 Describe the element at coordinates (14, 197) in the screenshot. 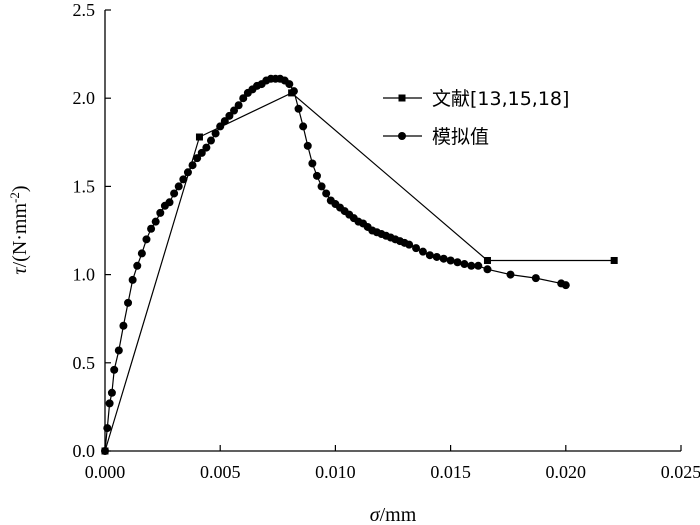

I see `y-axis-unit-exponent: -2` at that location.